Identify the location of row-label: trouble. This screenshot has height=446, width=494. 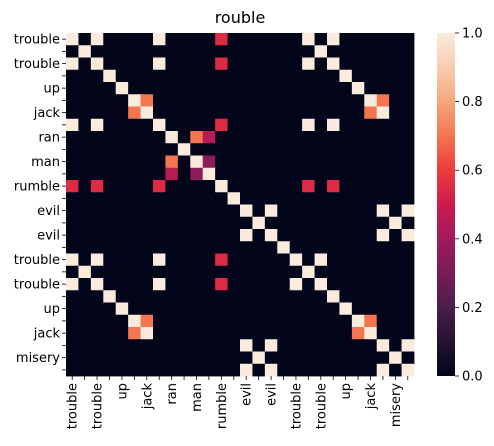
(37, 285).